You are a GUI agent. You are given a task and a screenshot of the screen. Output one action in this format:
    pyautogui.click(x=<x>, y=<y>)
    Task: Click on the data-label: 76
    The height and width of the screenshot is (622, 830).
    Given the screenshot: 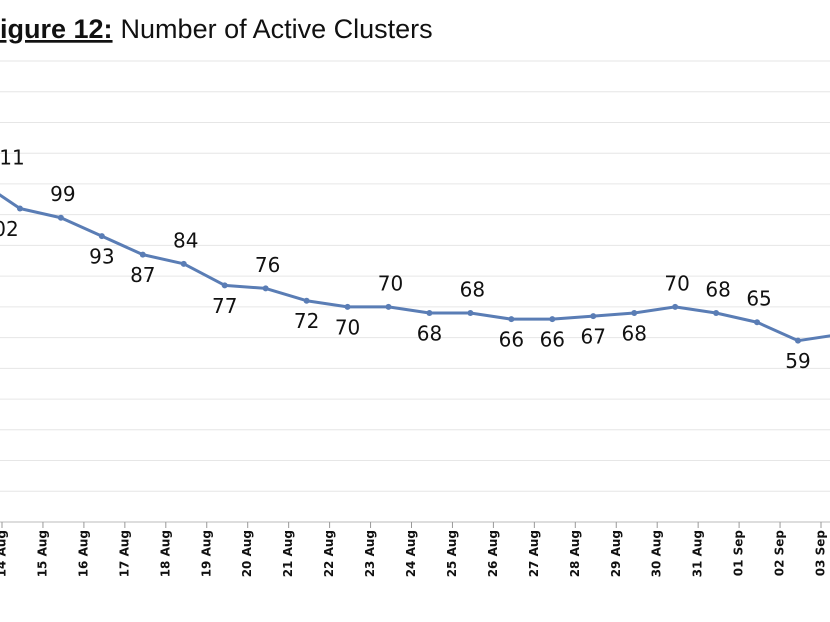 What is the action you would take?
    pyautogui.click(x=267, y=265)
    